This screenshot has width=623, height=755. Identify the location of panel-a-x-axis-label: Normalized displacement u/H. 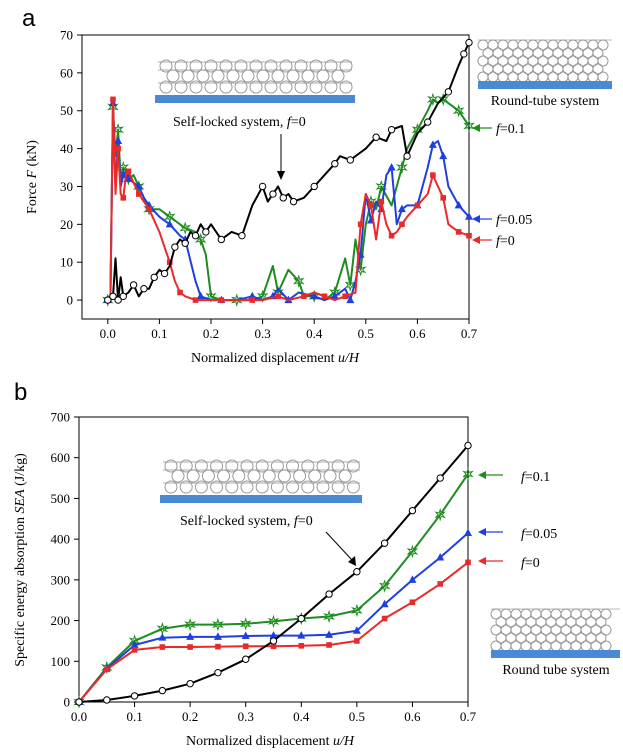
(275, 358).